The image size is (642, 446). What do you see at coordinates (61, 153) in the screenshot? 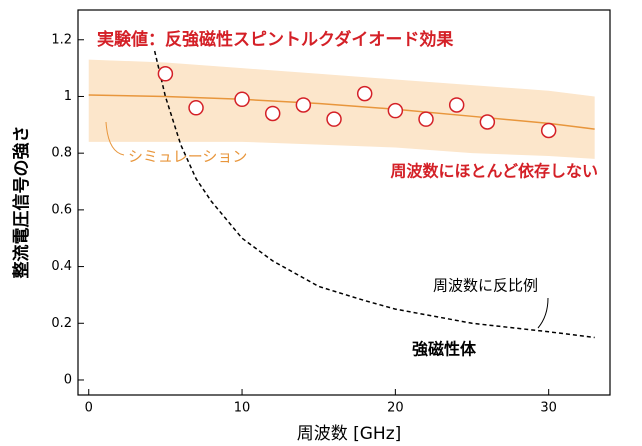
I see `y-tick-label: 0.8` at bounding box center [61, 153].